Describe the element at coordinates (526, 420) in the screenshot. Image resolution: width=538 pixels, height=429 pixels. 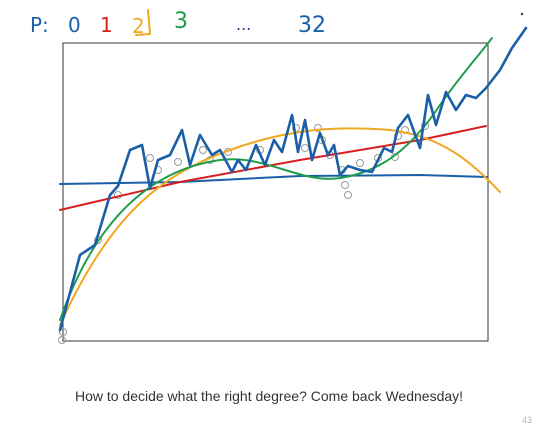
I see `page-number: 43` at that location.